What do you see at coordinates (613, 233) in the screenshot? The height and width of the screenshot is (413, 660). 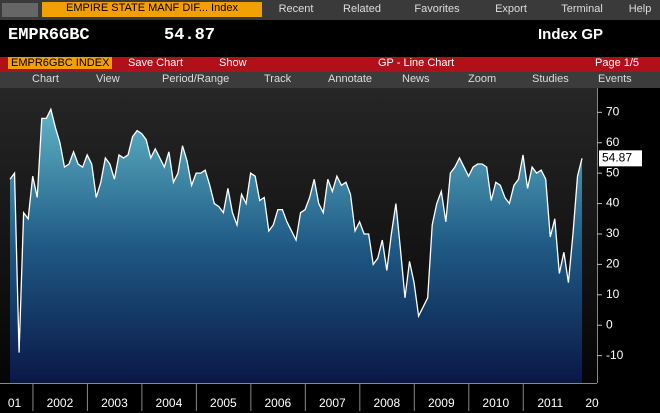 I see `y-tick-label: 30` at bounding box center [613, 233].